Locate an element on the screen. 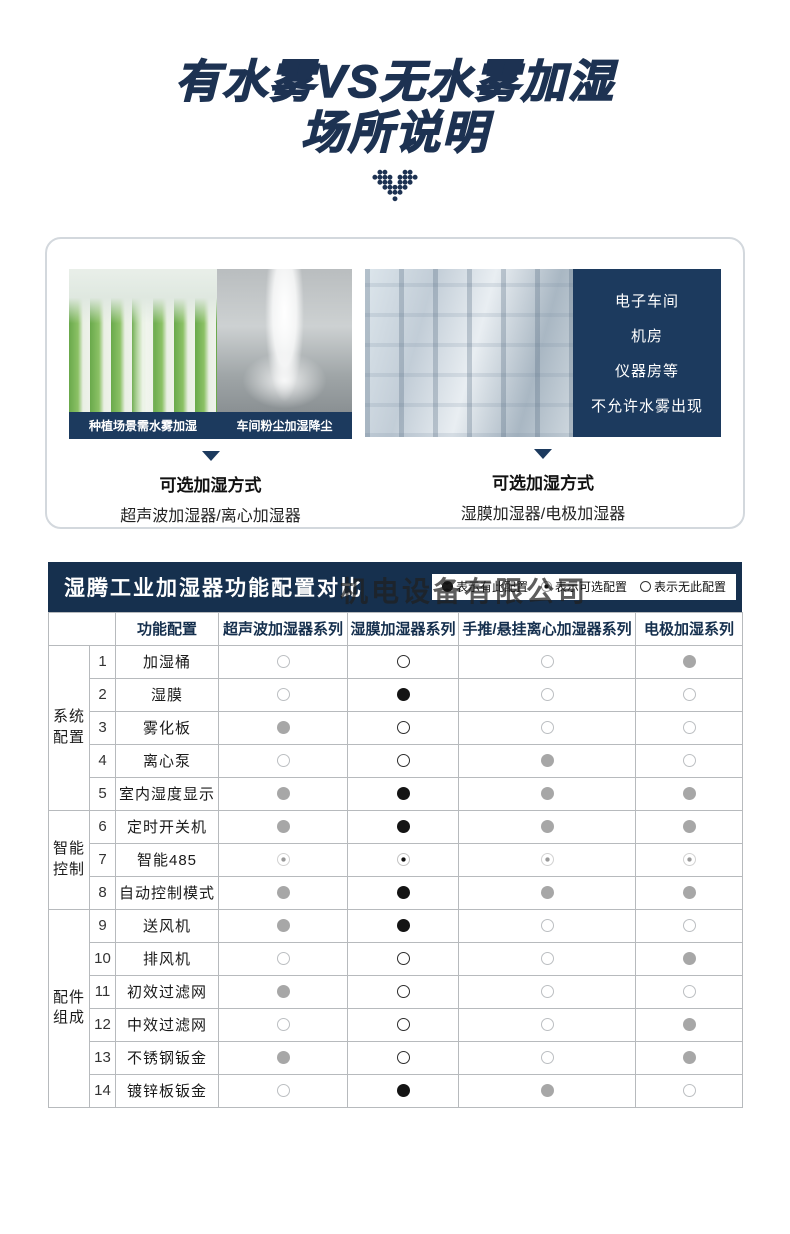 This screenshot has width=790, height=1234. group-cell: 配件组成 is located at coordinates (69, 1008).